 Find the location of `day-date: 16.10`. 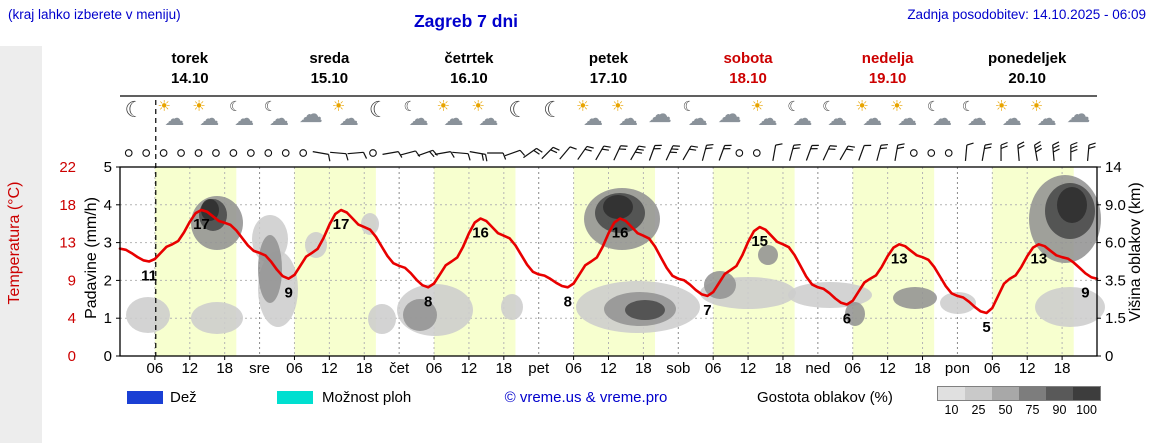

day-date: 16.10 is located at coordinates (469, 78).